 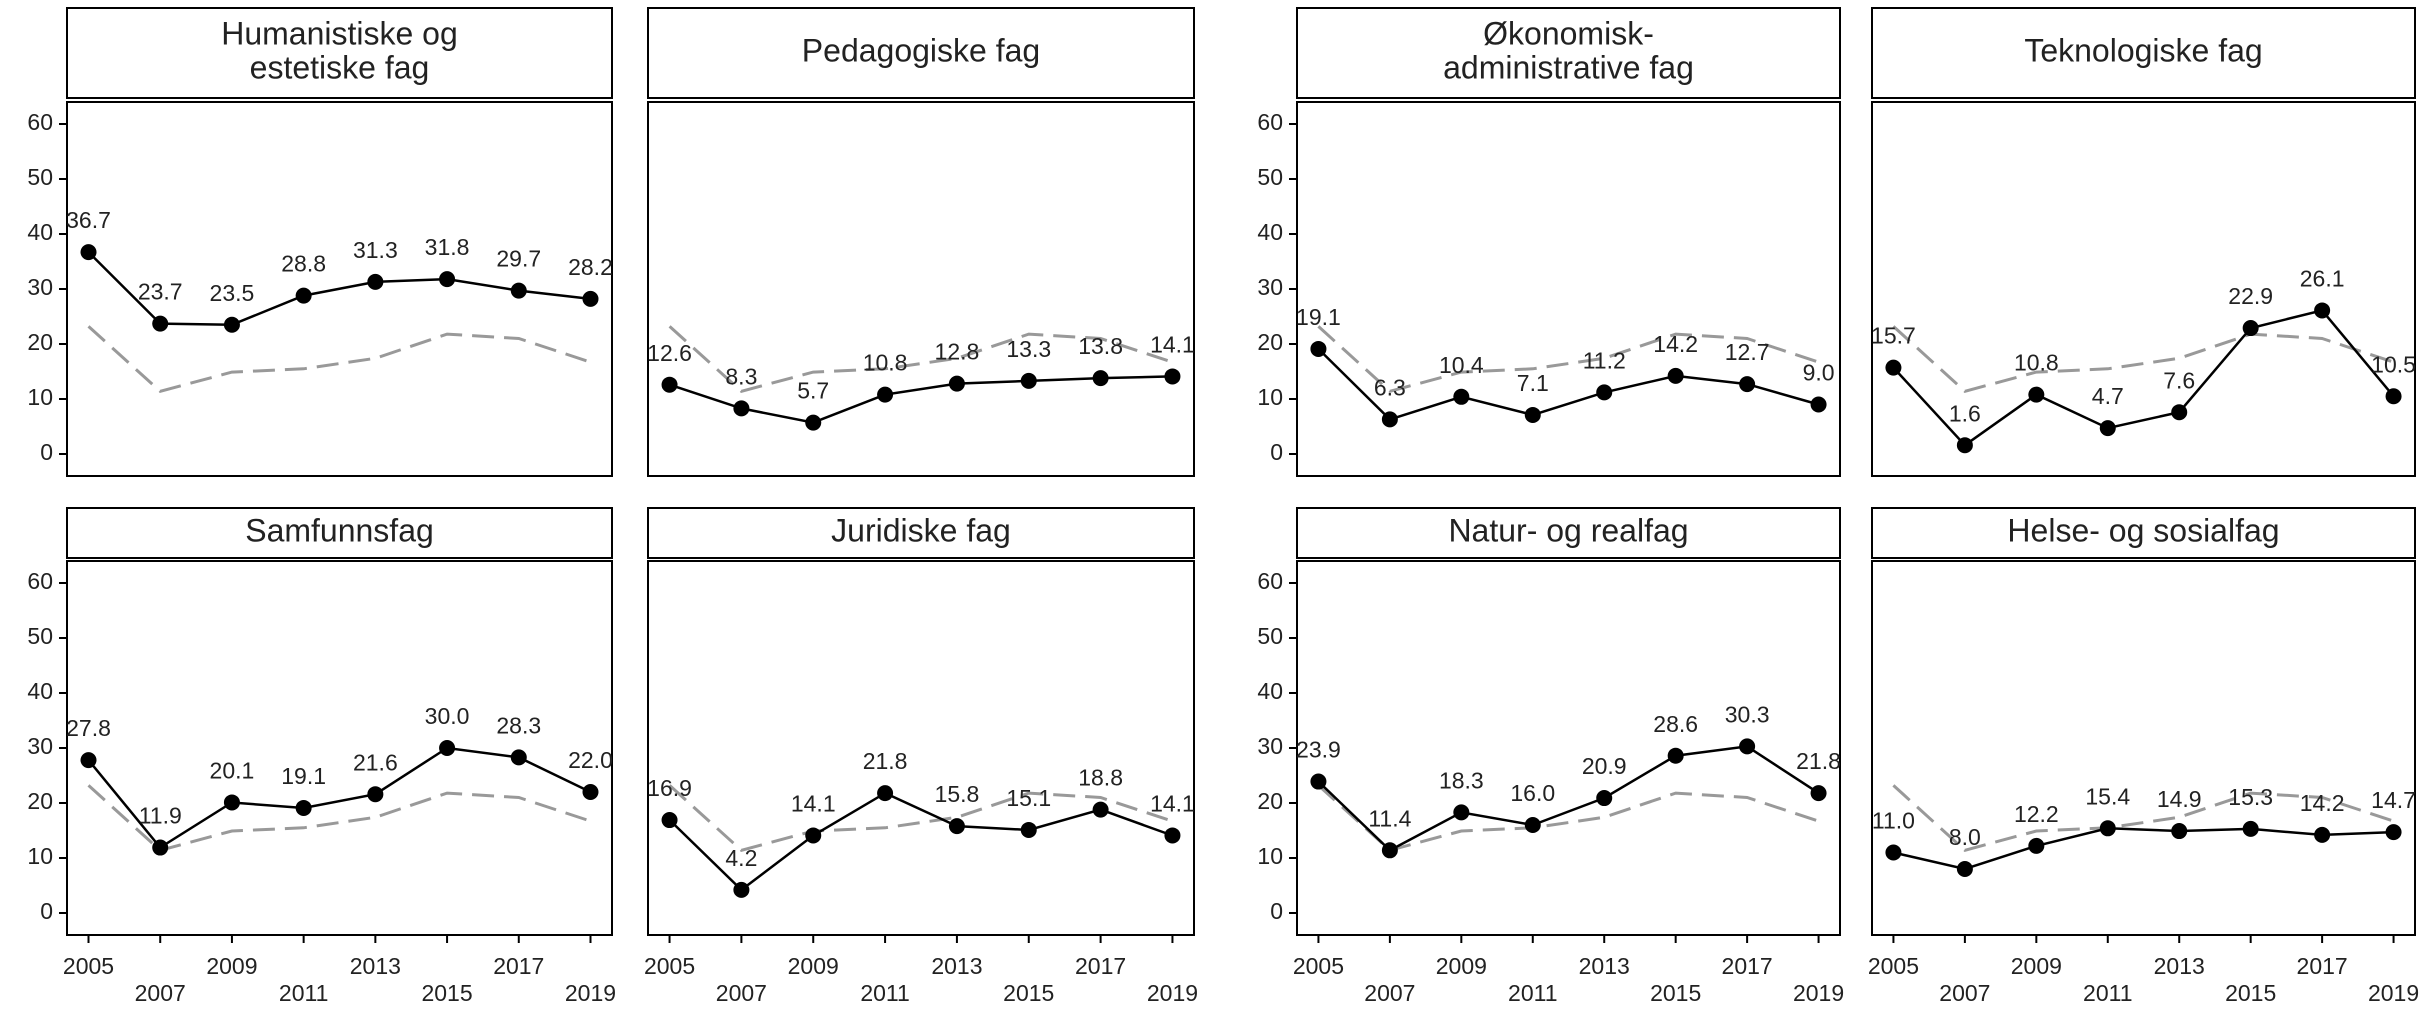 I want to click on panel-title: Pedagogiske fag, so click(x=921, y=50).